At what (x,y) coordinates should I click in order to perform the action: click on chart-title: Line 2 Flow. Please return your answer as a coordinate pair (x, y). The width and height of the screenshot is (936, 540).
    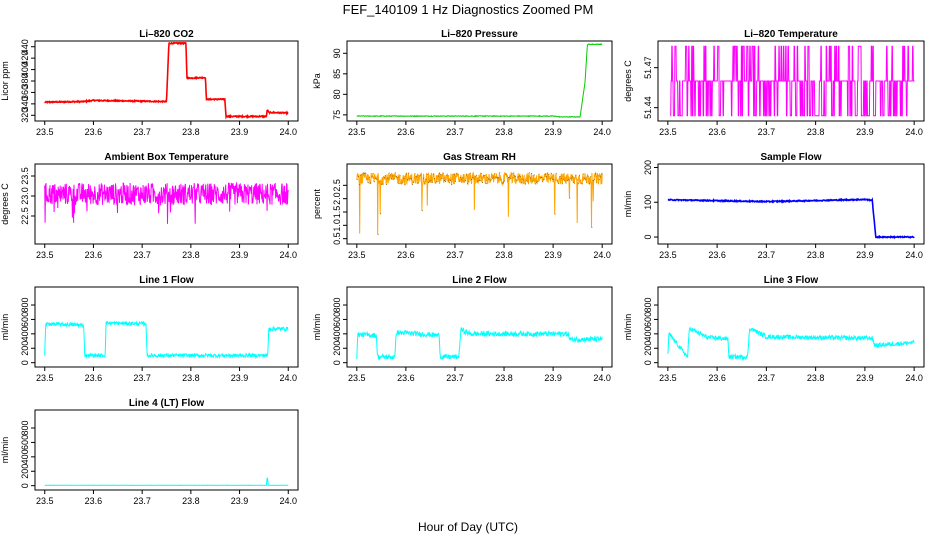
    Looking at the image, I should click on (479, 280).